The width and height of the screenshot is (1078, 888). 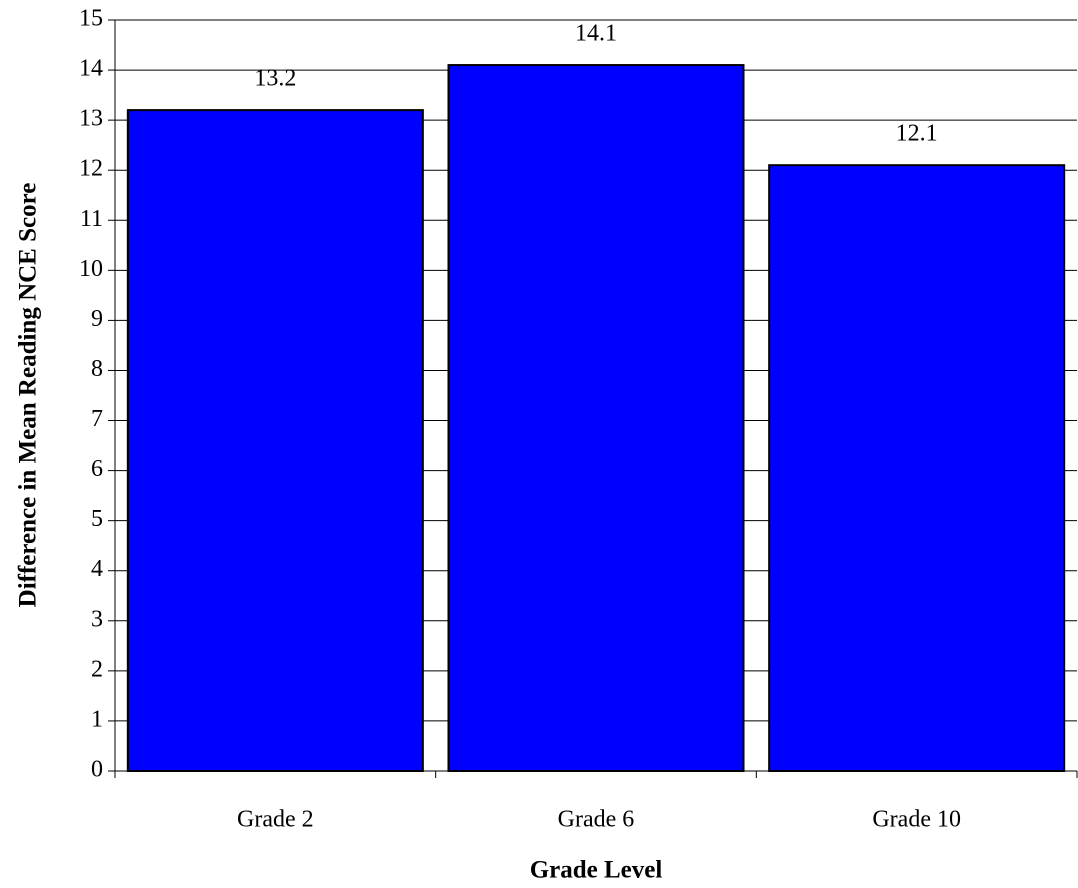 What do you see at coordinates (97, 719) in the screenshot?
I see `y-tick-label: 1` at bounding box center [97, 719].